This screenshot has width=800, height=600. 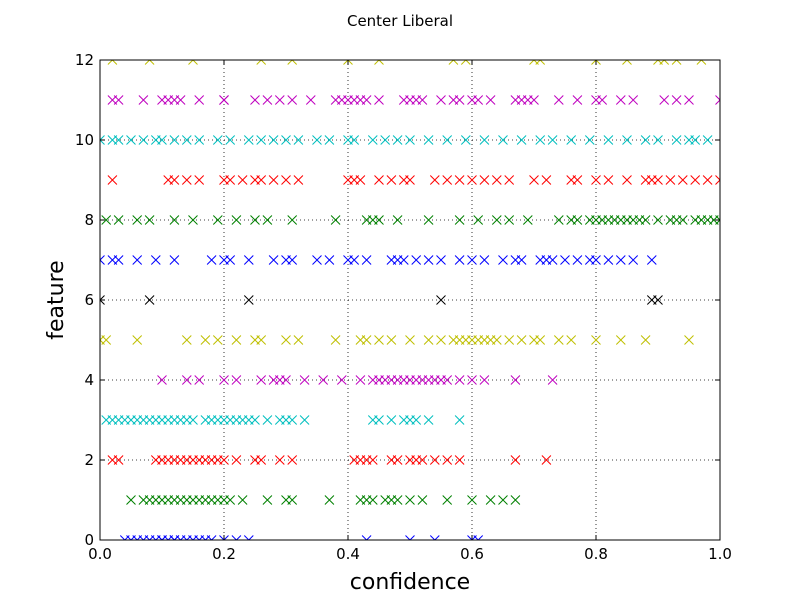 What do you see at coordinates (348, 554) in the screenshot?
I see `x-tick-label: 0.4` at bounding box center [348, 554].